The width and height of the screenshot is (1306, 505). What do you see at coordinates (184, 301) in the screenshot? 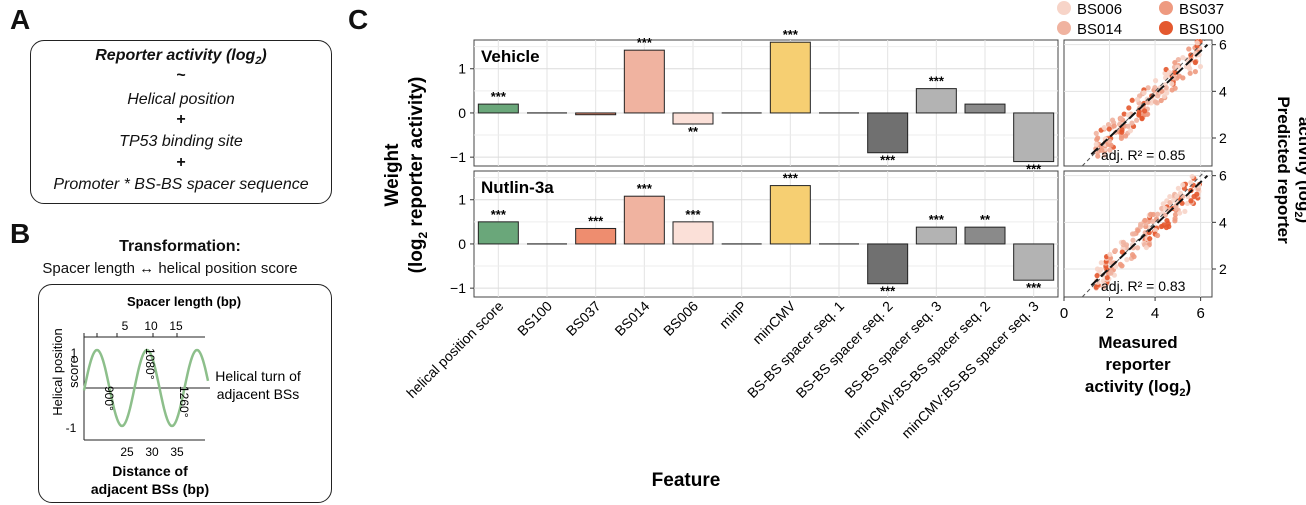
I see `top-axis-label: Spacer length (bp)` at bounding box center [184, 301].